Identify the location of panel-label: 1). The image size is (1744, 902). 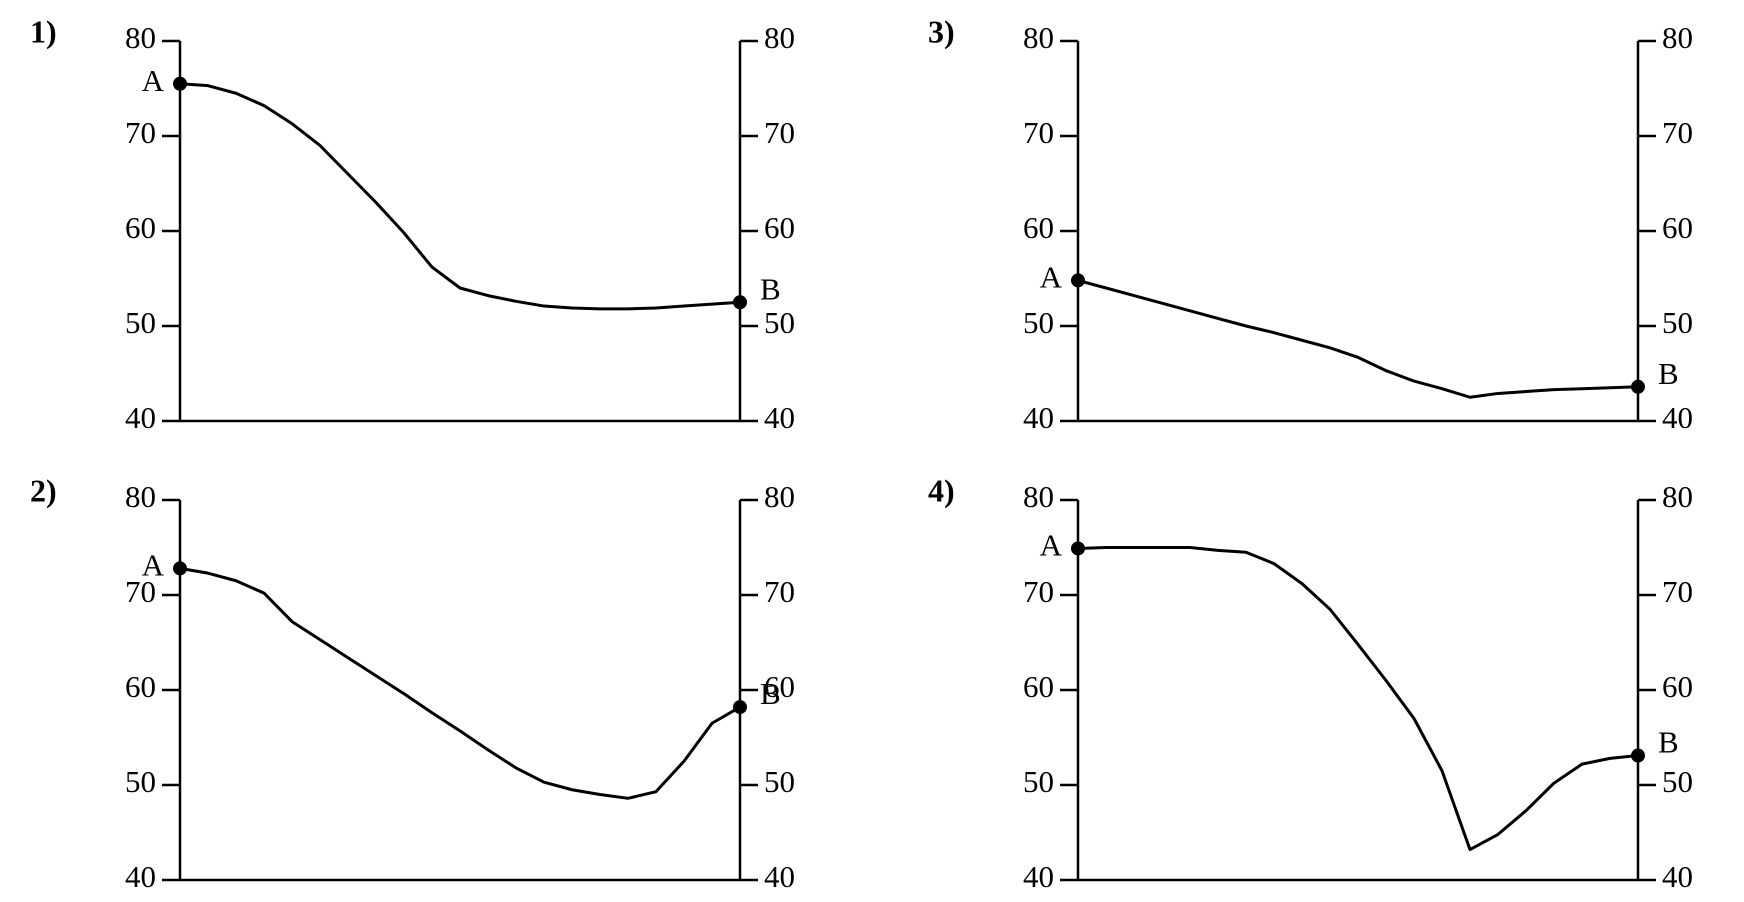
(43, 31).